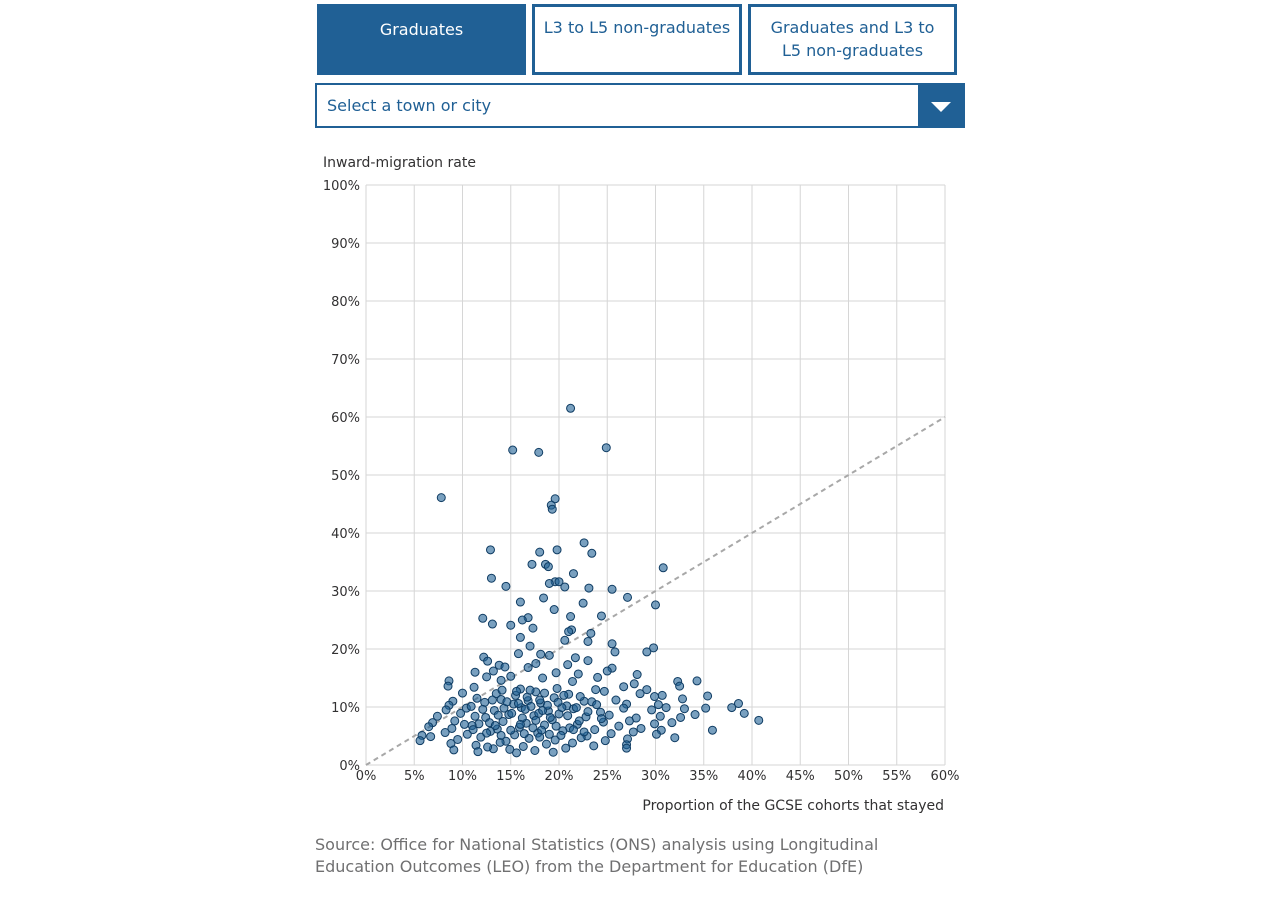  What do you see at coordinates (421, 39) in the screenshot?
I see `tab-graduates: Graduates` at bounding box center [421, 39].